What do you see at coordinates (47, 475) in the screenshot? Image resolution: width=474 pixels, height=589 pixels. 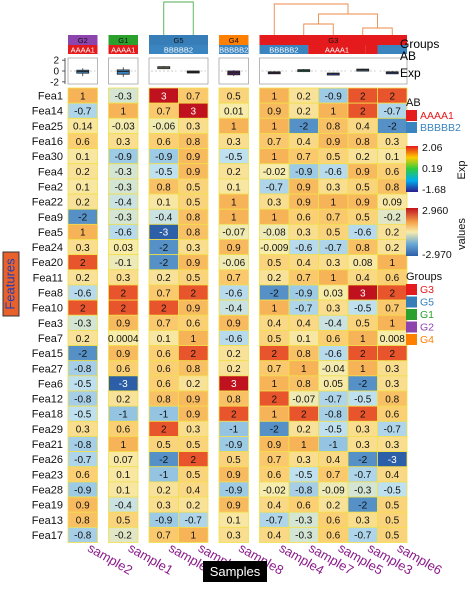 I see `row-label: Fea23` at bounding box center [47, 475].